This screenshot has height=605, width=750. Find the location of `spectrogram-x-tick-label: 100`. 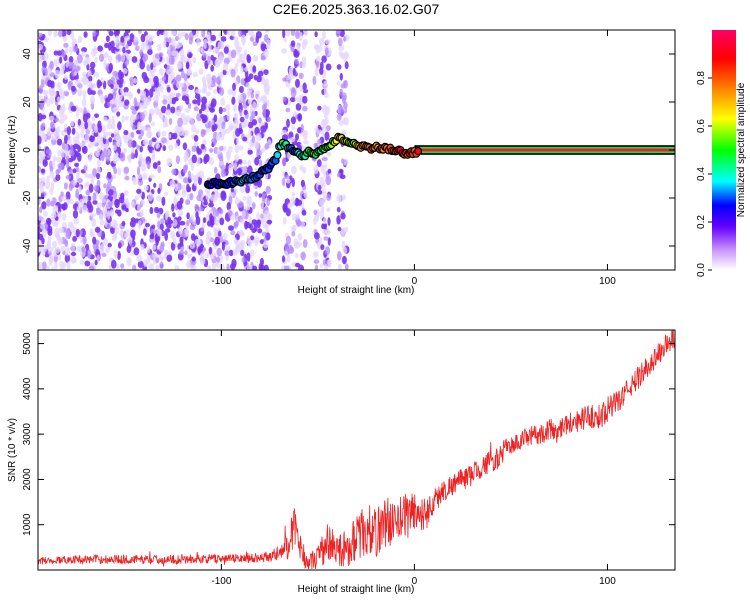

spectrogram-x-tick-label: 100 is located at coordinates (607, 281).